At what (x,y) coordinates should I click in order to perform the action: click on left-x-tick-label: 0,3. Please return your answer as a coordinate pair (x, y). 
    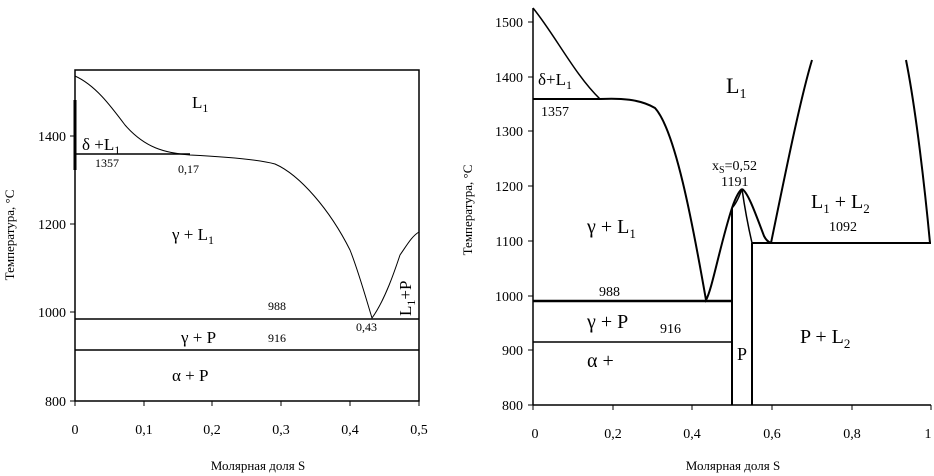
    Looking at the image, I should click on (281, 430).